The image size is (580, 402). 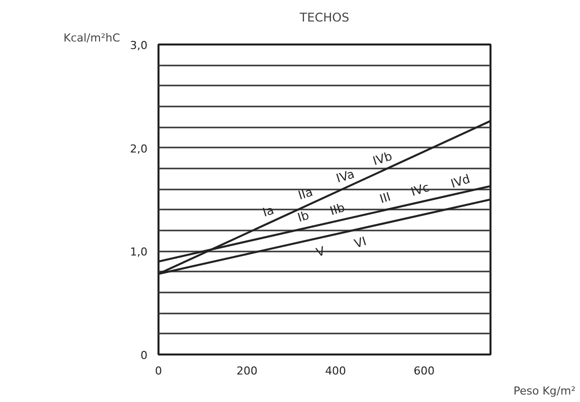 What do you see at coordinates (545, 391) in the screenshot?
I see `x-axis-title: Peso Kg/m²` at bounding box center [545, 391].